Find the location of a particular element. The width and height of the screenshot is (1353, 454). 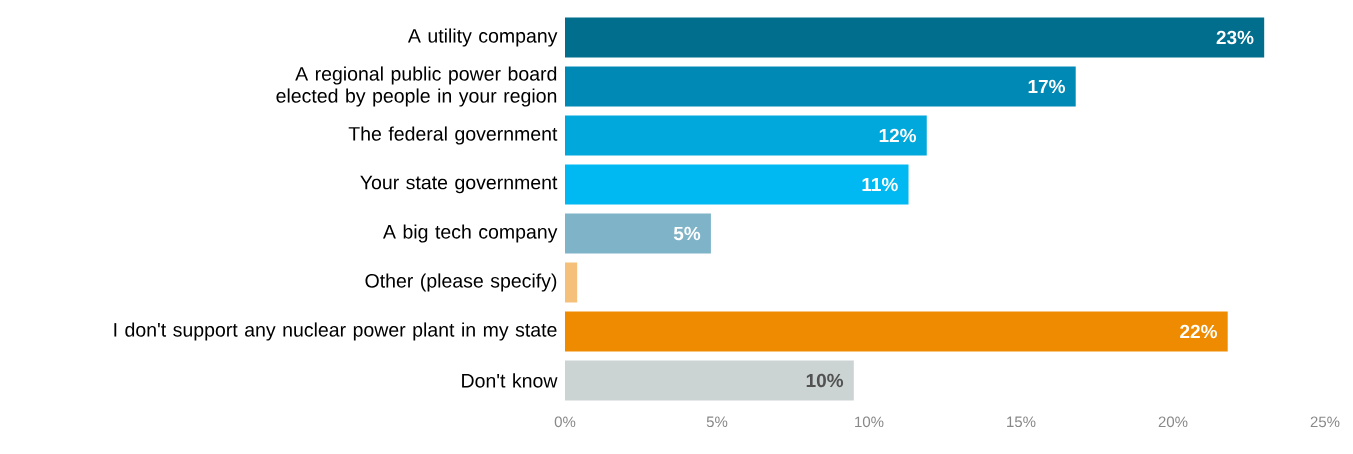

y-tick-label: A utility company is located at coordinates (482, 37).